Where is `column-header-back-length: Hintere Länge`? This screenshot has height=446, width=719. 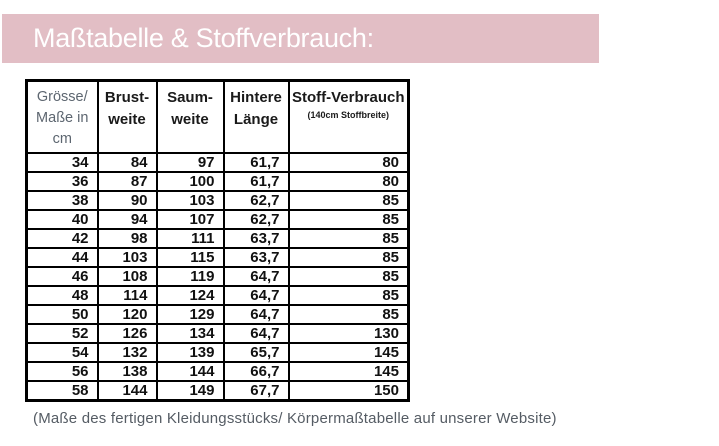
column-header-back-length: Hintere Länge is located at coordinates (256, 116).